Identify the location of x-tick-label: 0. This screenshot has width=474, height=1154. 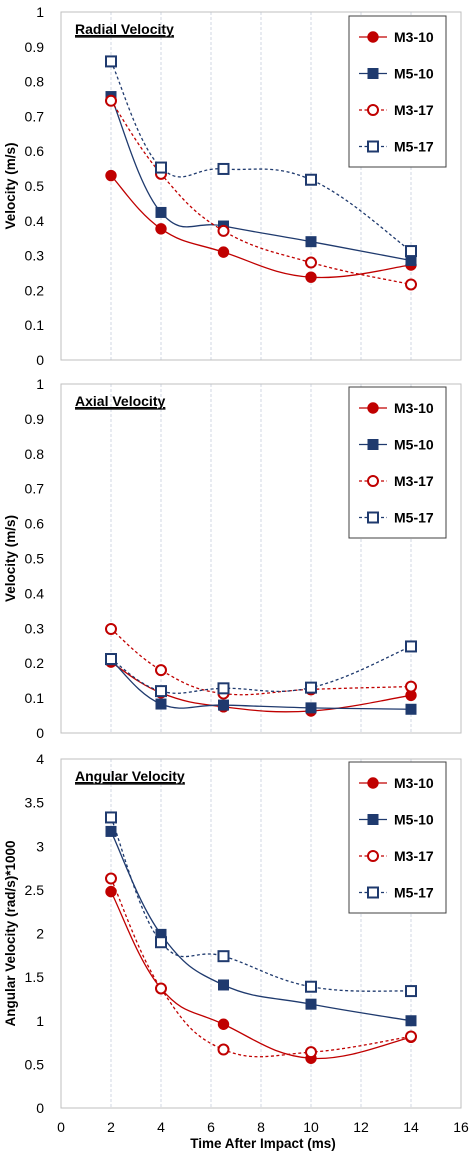
(61, 1127).